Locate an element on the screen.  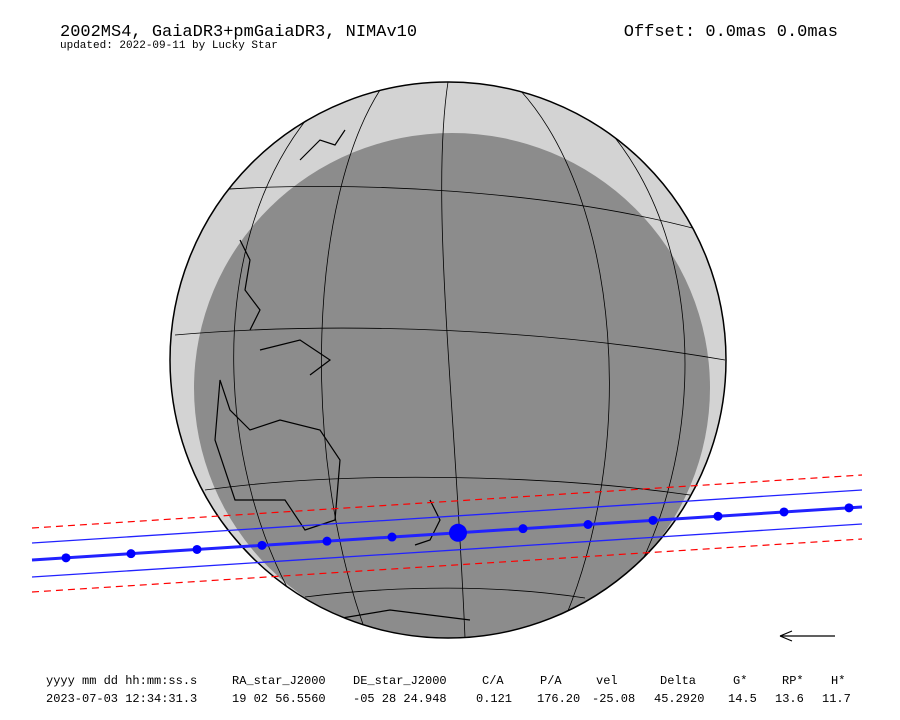
column-header: P/A is located at coordinates (551, 681).